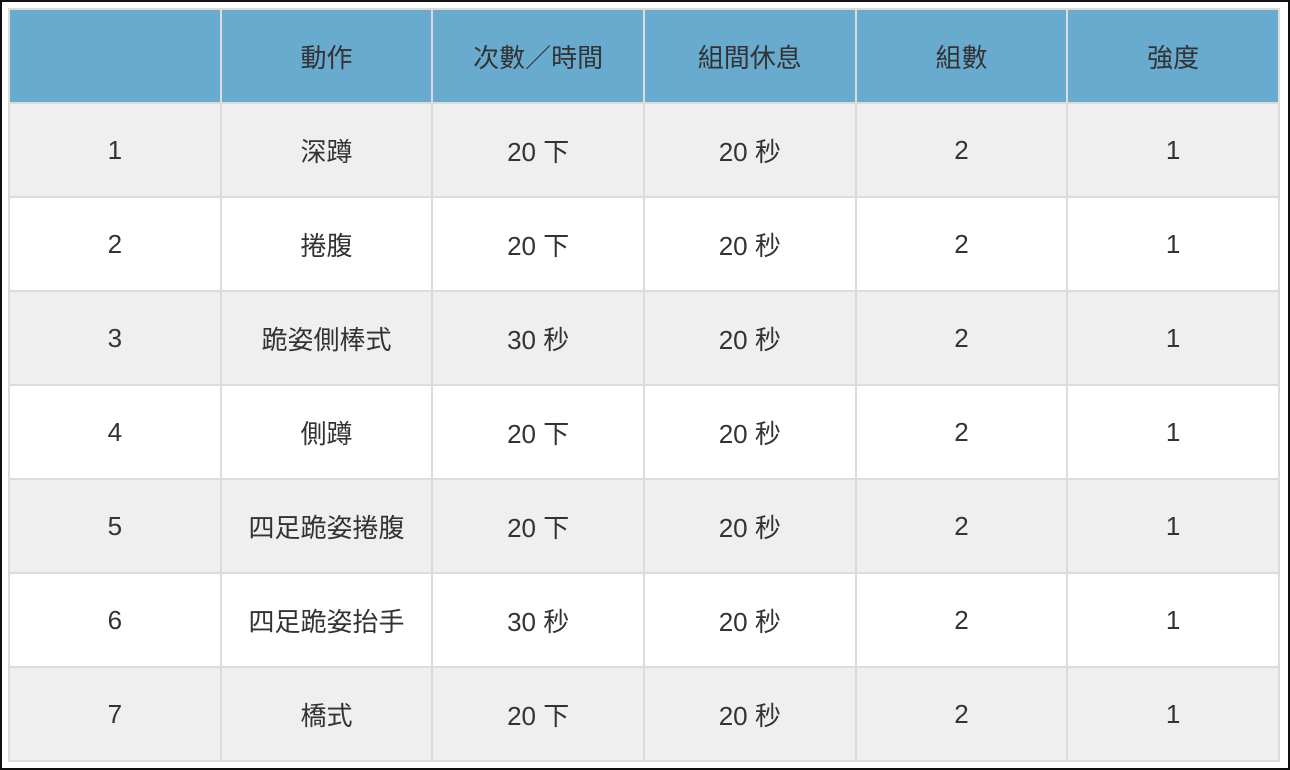 Image resolution: width=1290 pixels, height=770 pixels. What do you see at coordinates (326, 56) in the screenshot?
I see `header-exercise: 動作` at bounding box center [326, 56].